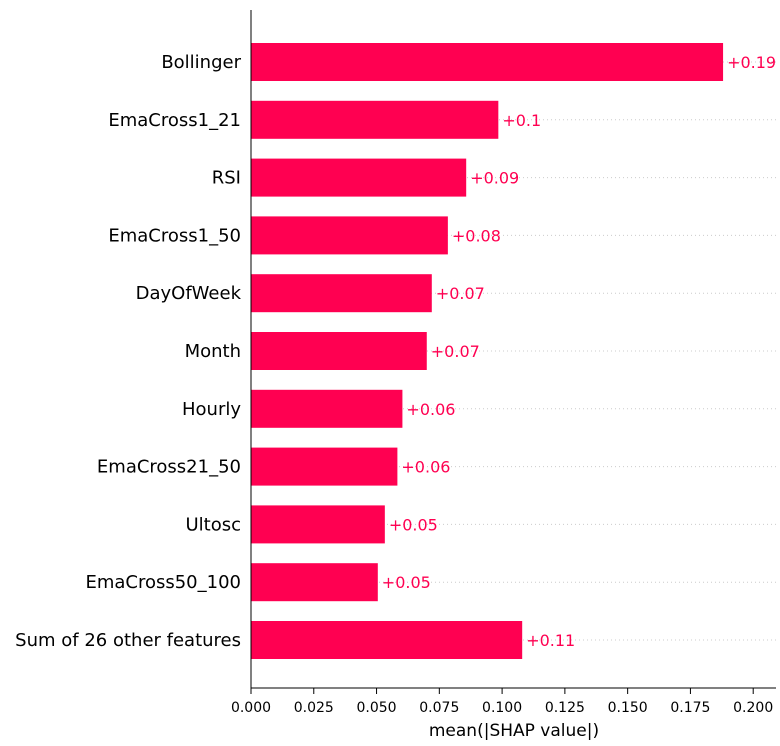  What do you see at coordinates (174, 235) in the screenshot?
I see `category-label: EmaCross1_50` at bounding box center [174, 235].